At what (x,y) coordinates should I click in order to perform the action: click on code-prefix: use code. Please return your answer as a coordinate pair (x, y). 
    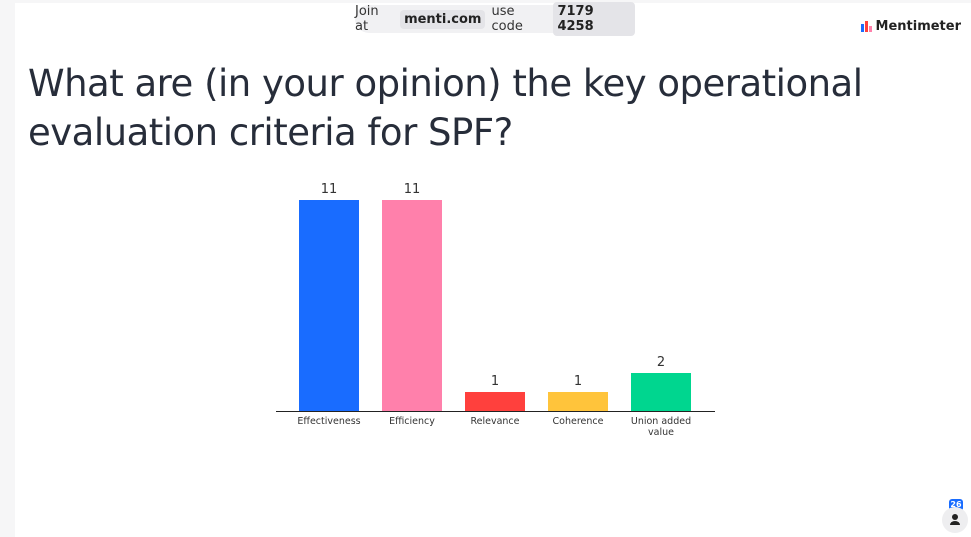
    Looking at the image, I should click on (507, 19).